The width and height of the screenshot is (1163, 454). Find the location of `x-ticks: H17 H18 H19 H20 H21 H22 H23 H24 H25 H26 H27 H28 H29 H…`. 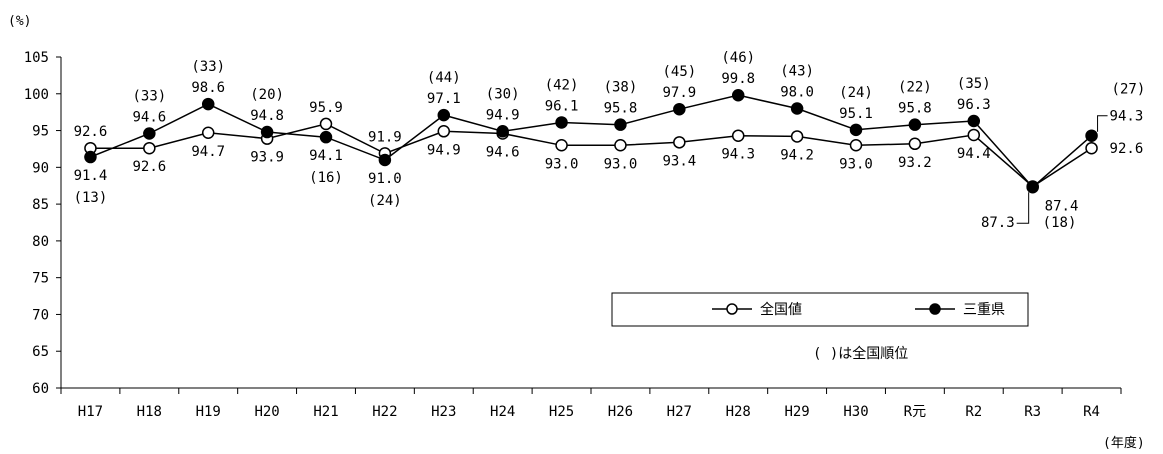

x-ticks: H17 H18 H19 H20 H21 H22 H23 H24 H25 H26 H27 H28 H29 H… is located at coordinates (591, 404).